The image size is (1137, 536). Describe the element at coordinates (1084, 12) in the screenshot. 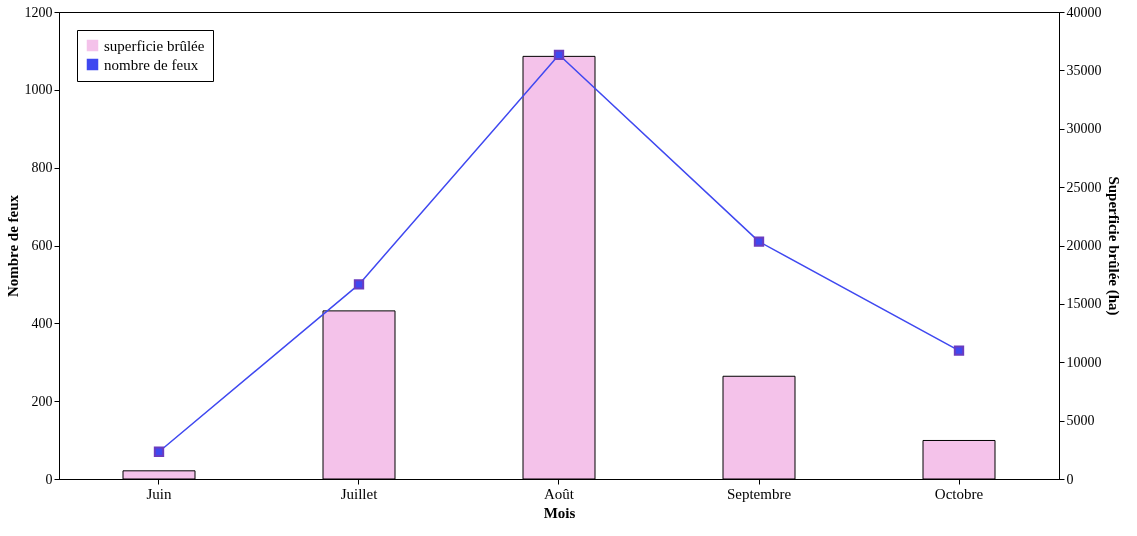

I see `y2-tick-label: 40000` at that location.